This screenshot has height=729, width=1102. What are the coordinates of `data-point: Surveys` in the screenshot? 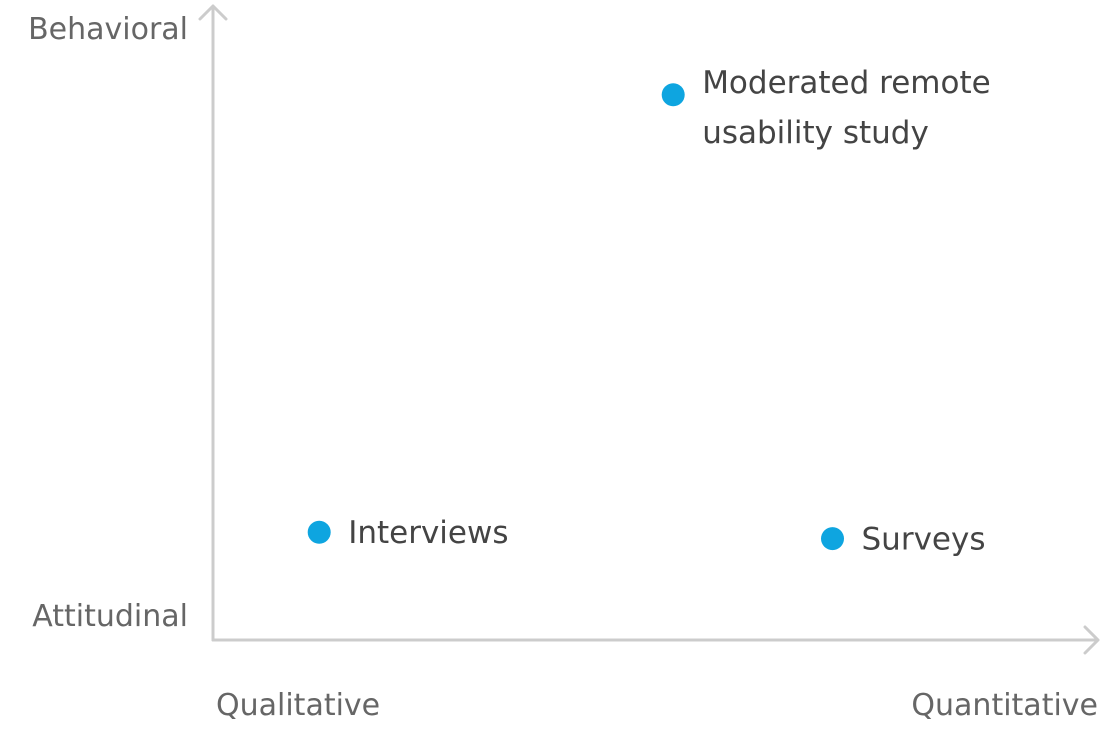 It's located at (903, 540).